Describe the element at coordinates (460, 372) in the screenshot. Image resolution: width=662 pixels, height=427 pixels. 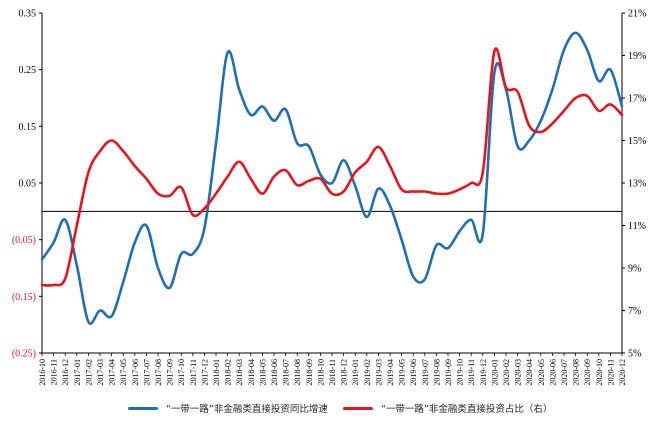
I see `x-axis-tick-label: 2019-10` at that location.